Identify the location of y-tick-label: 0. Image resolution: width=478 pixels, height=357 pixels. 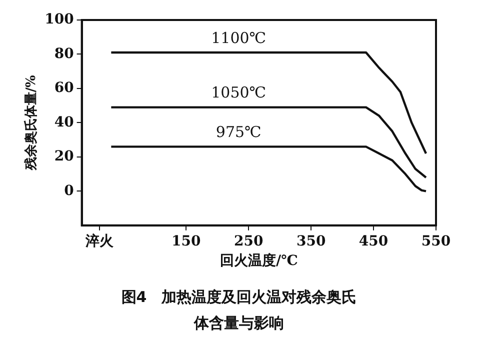
(69, 190).